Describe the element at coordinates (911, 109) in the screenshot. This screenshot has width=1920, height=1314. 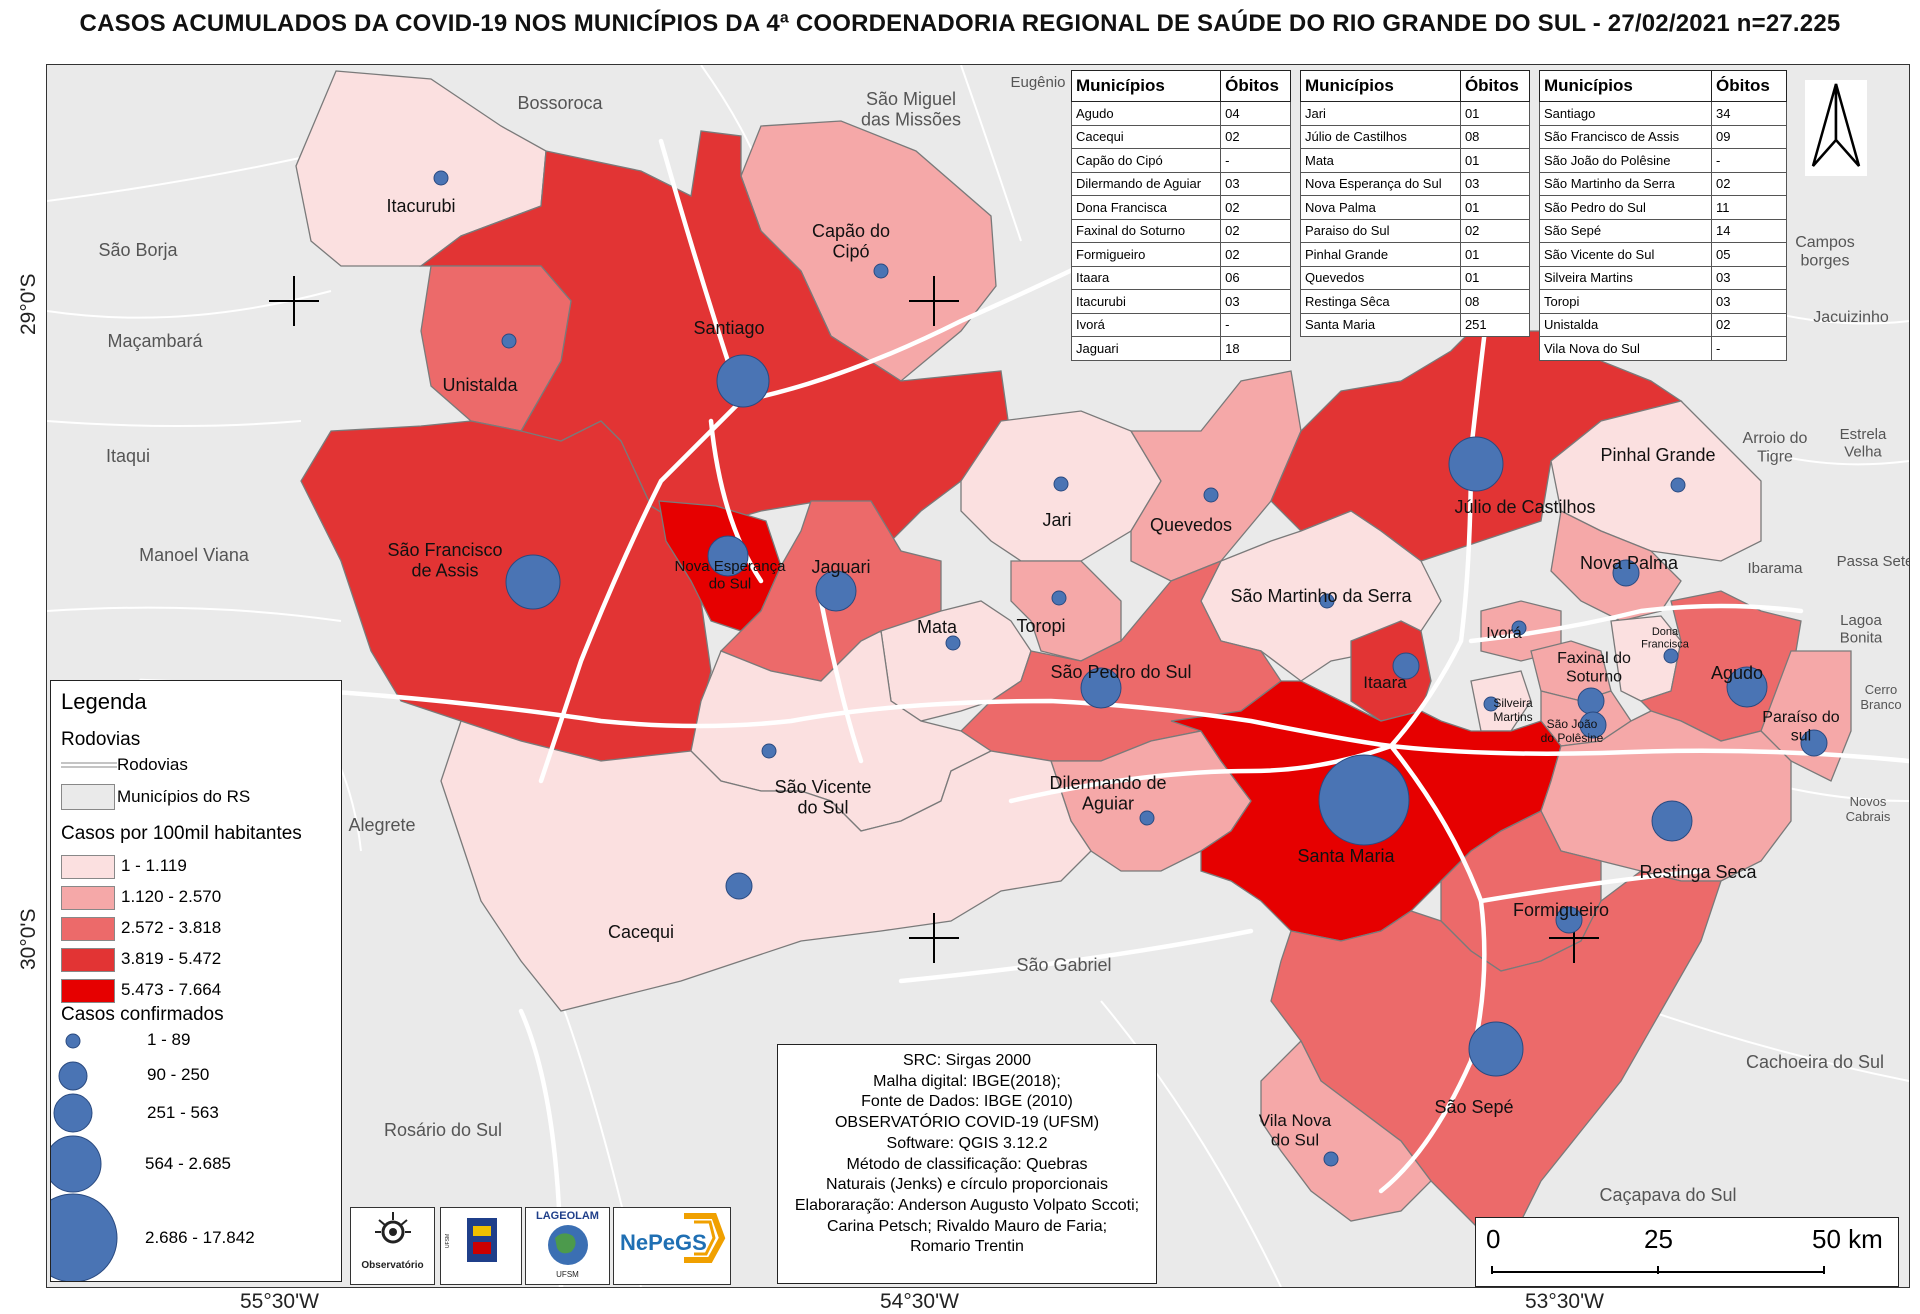
I see `neighbor-label: São Miguel das Missões` at that location.